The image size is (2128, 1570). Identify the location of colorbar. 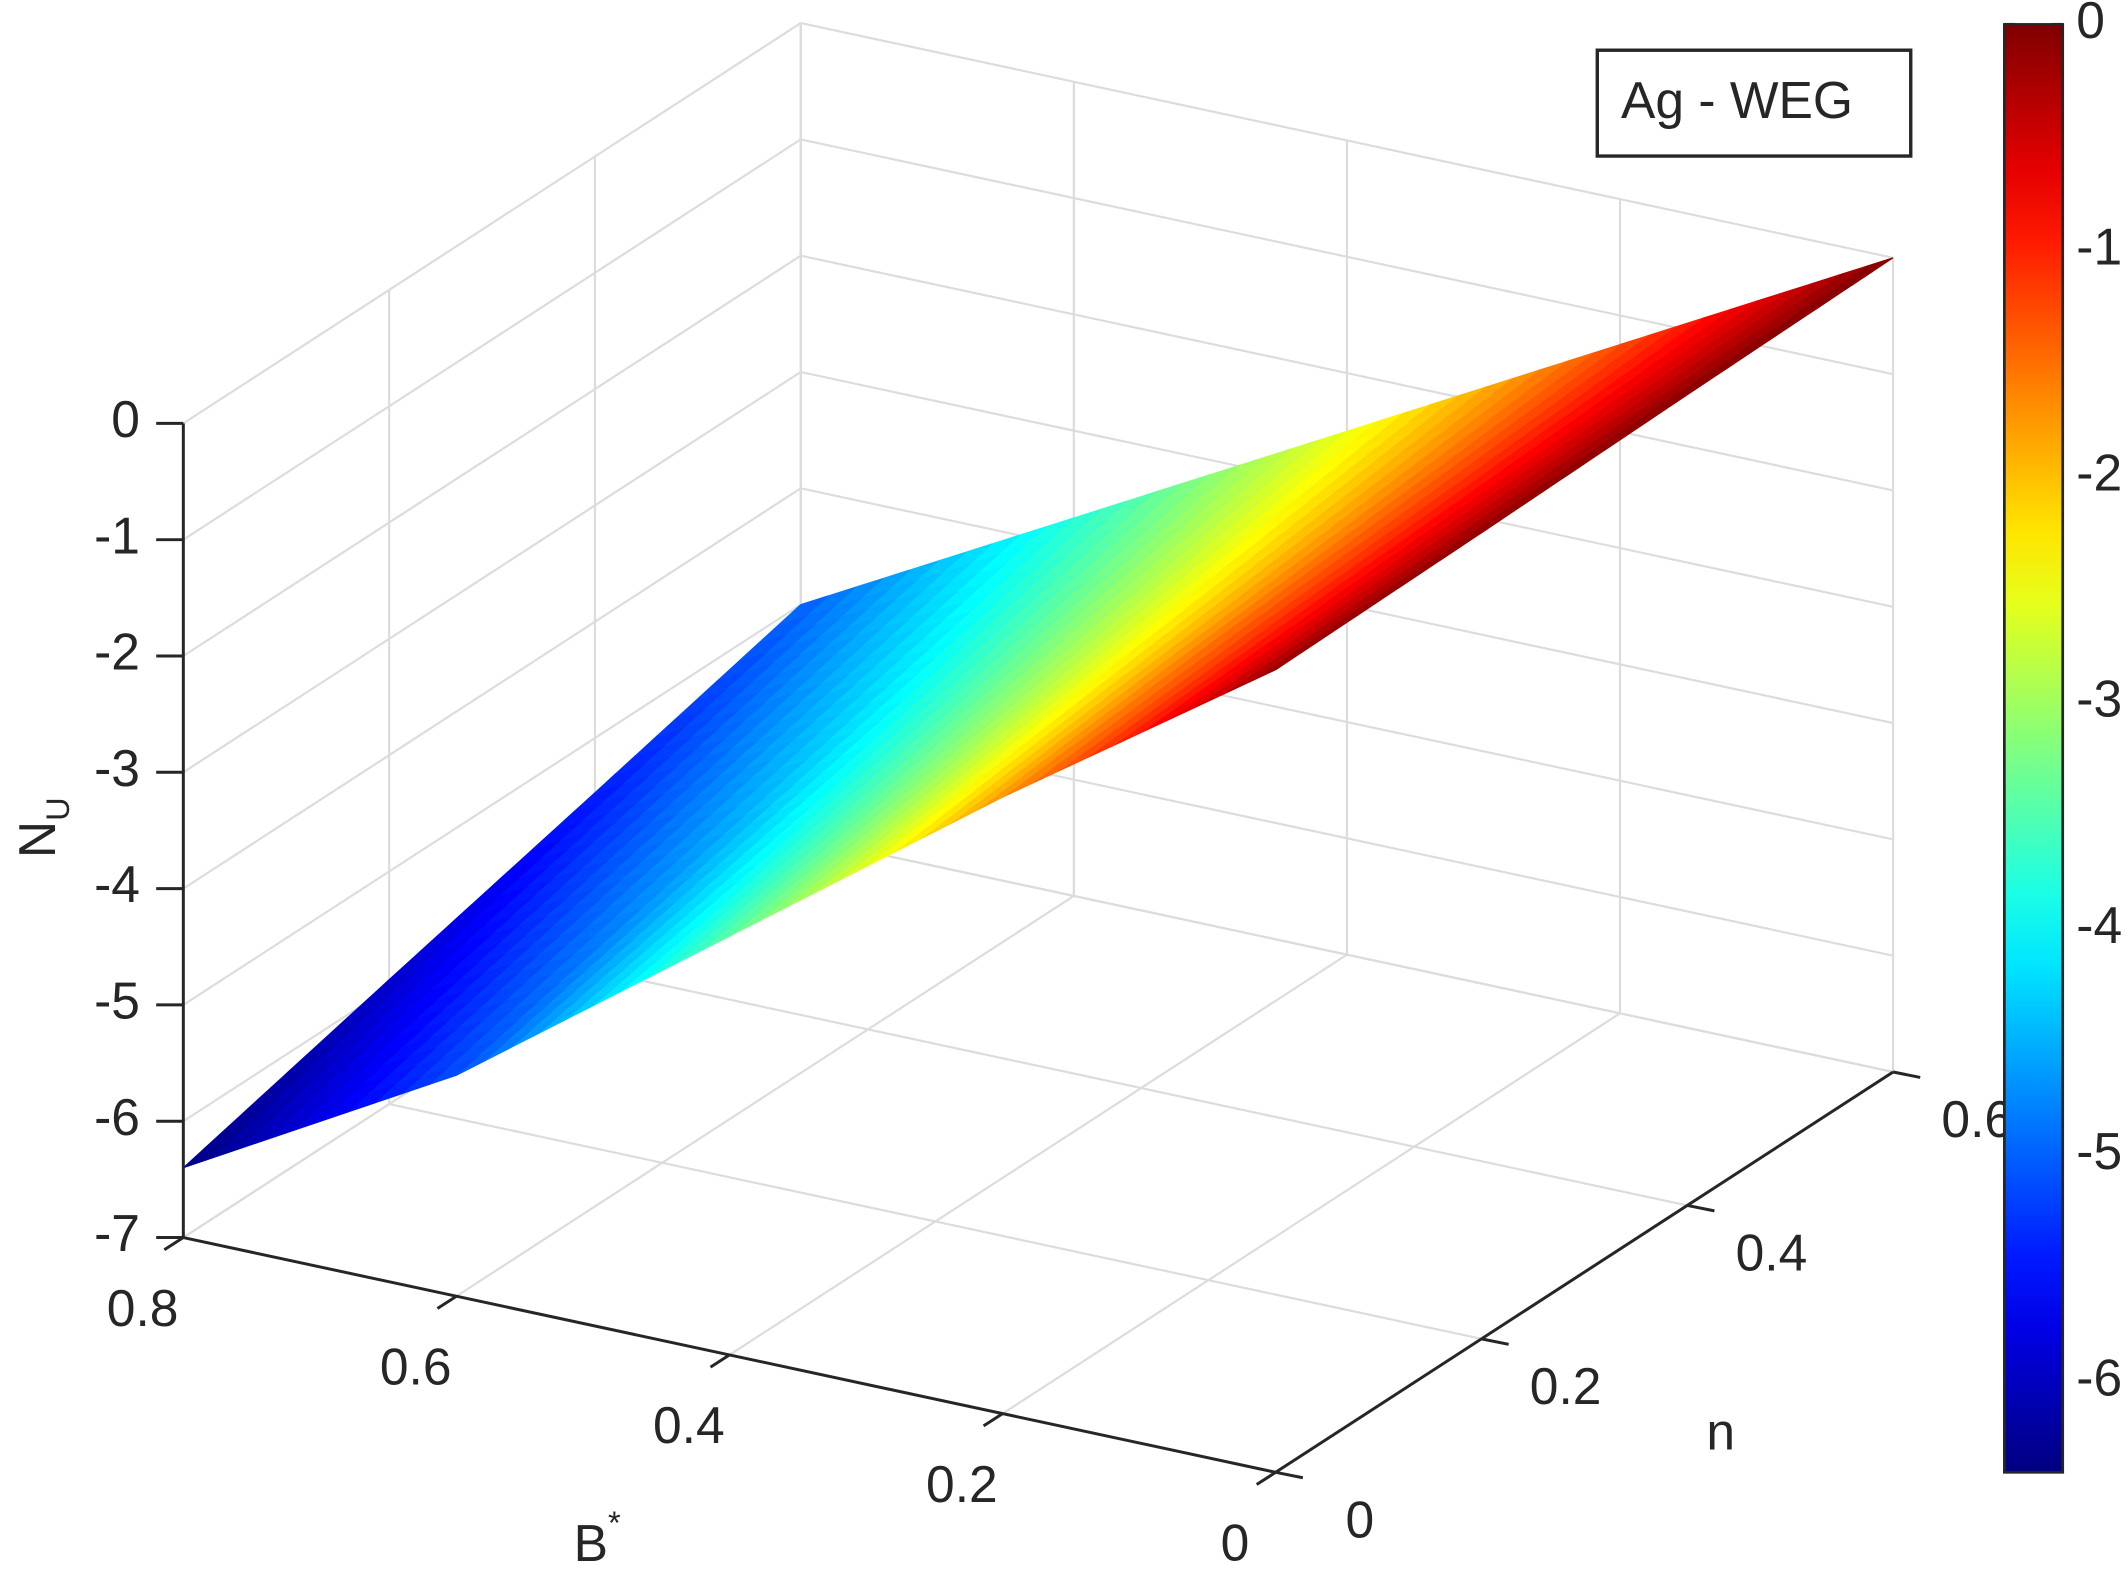
(2034, 748).